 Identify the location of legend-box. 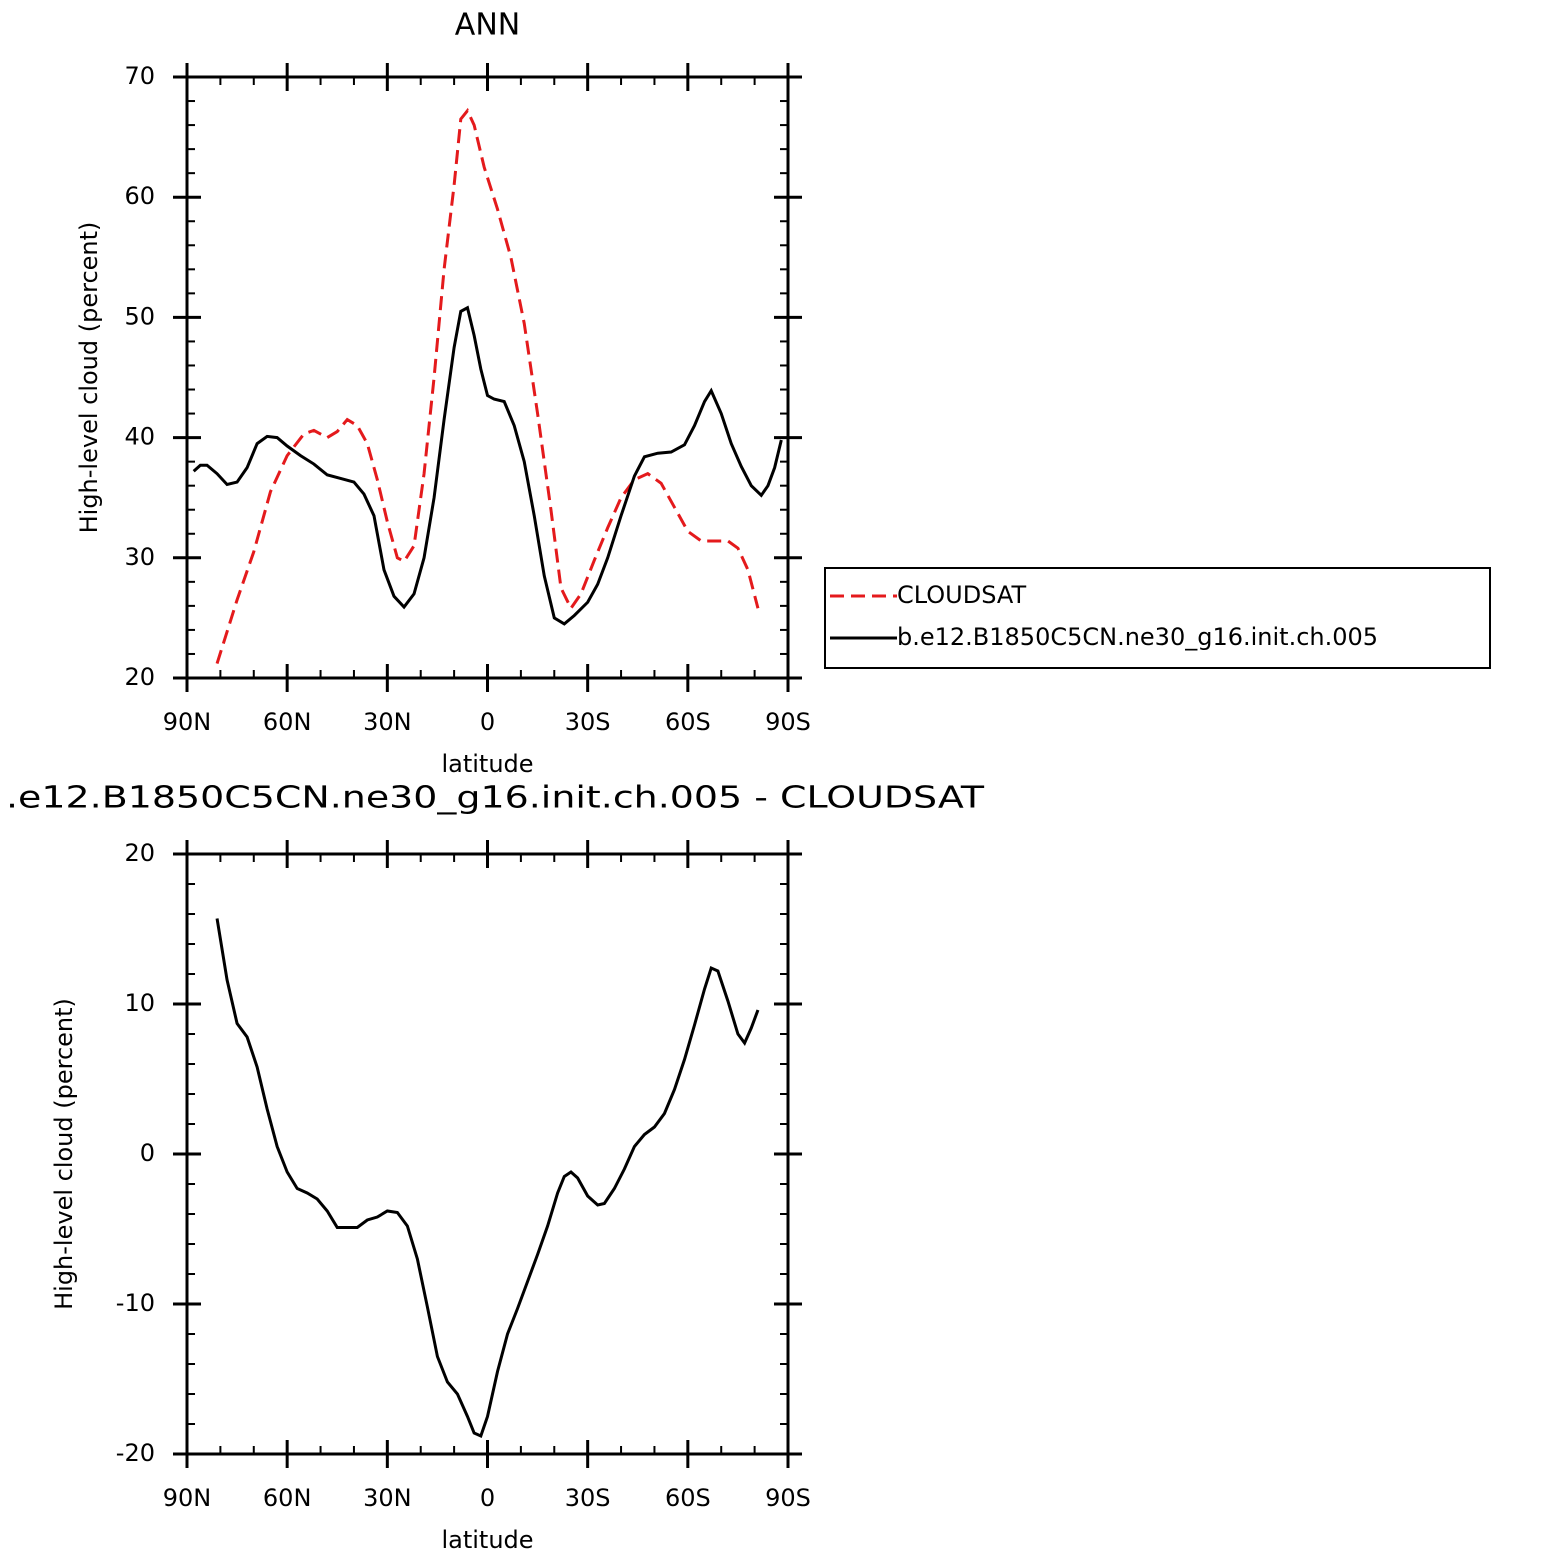
(1157, 618).